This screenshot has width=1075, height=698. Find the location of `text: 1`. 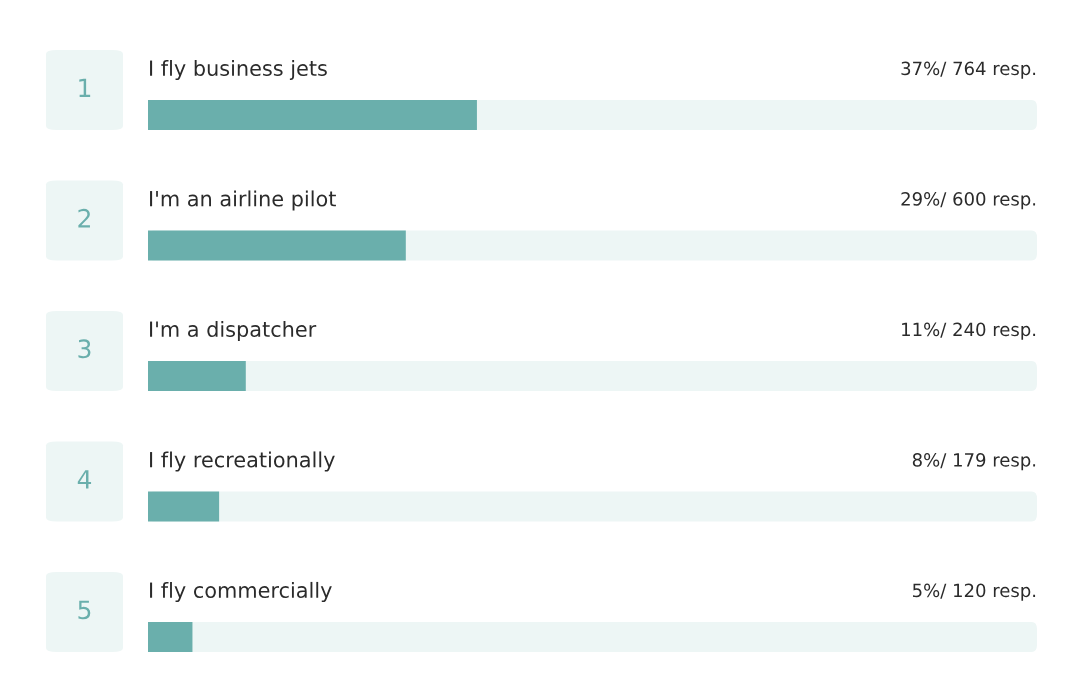

text: 1 is located at coordinates (85, 87).